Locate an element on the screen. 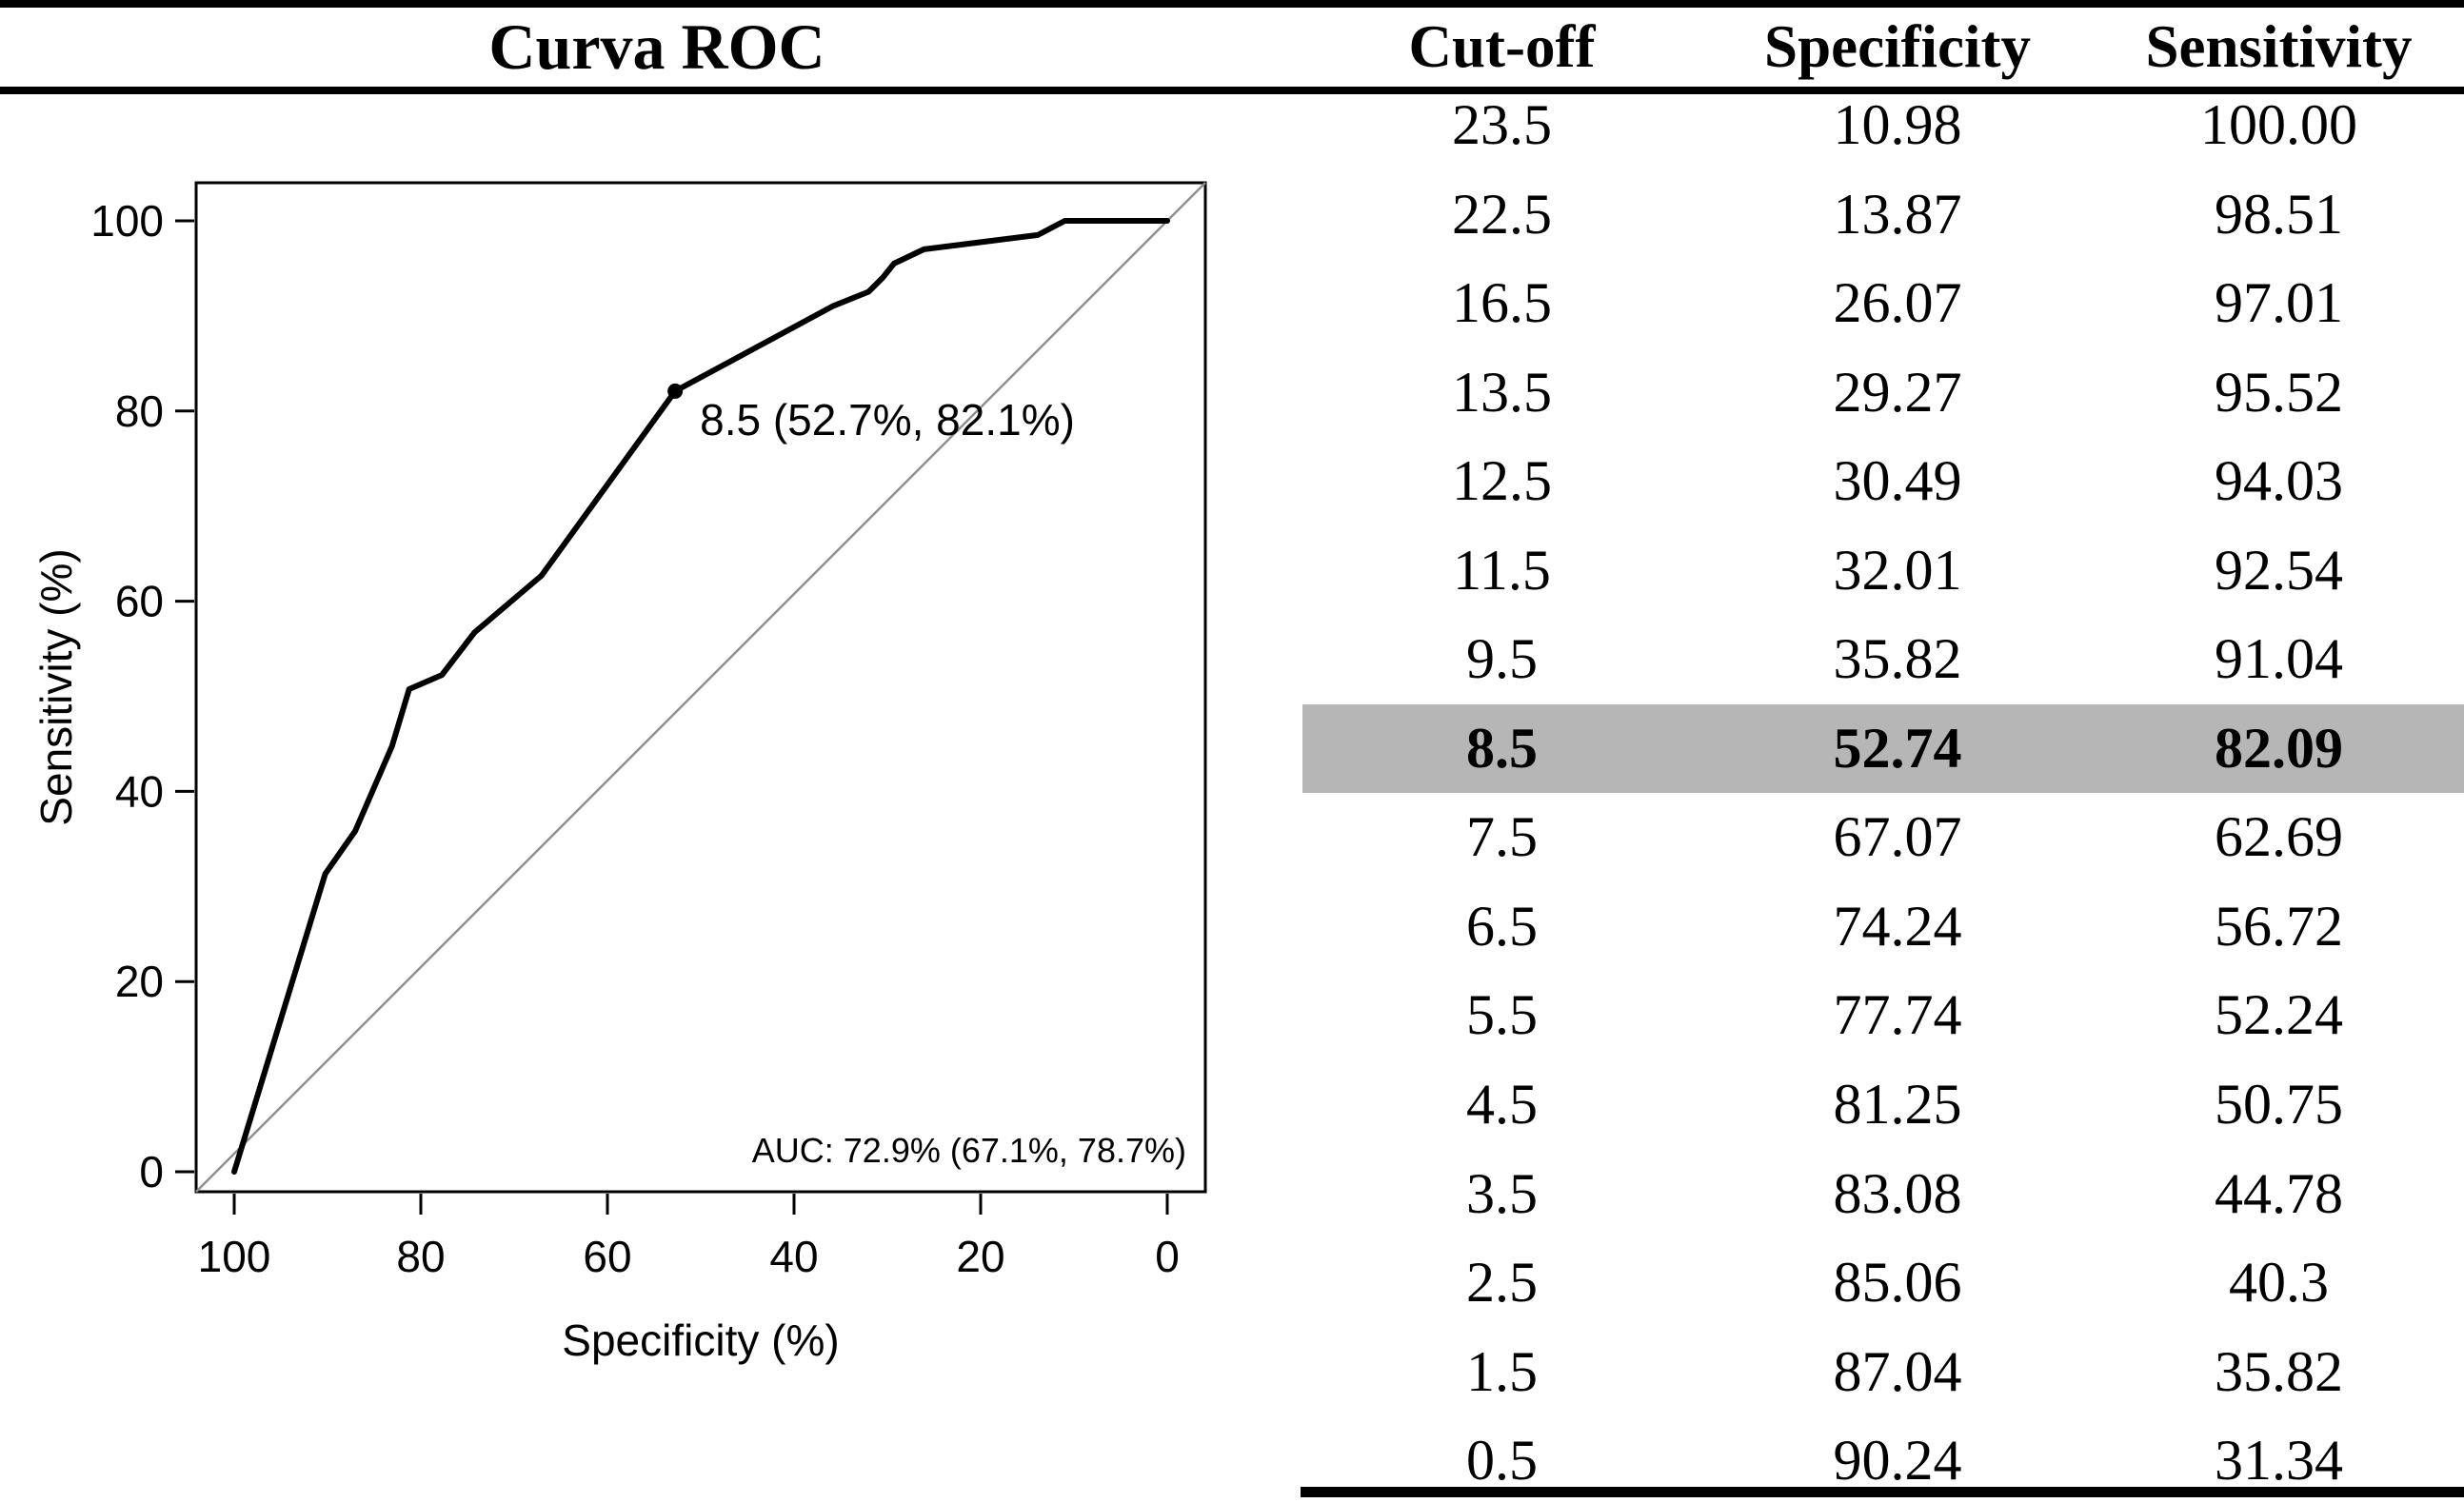 This screenshot has width=2464, height=1503. table-row: 2.5 85.06 40.3 is located at coordinates (1883, 1283).